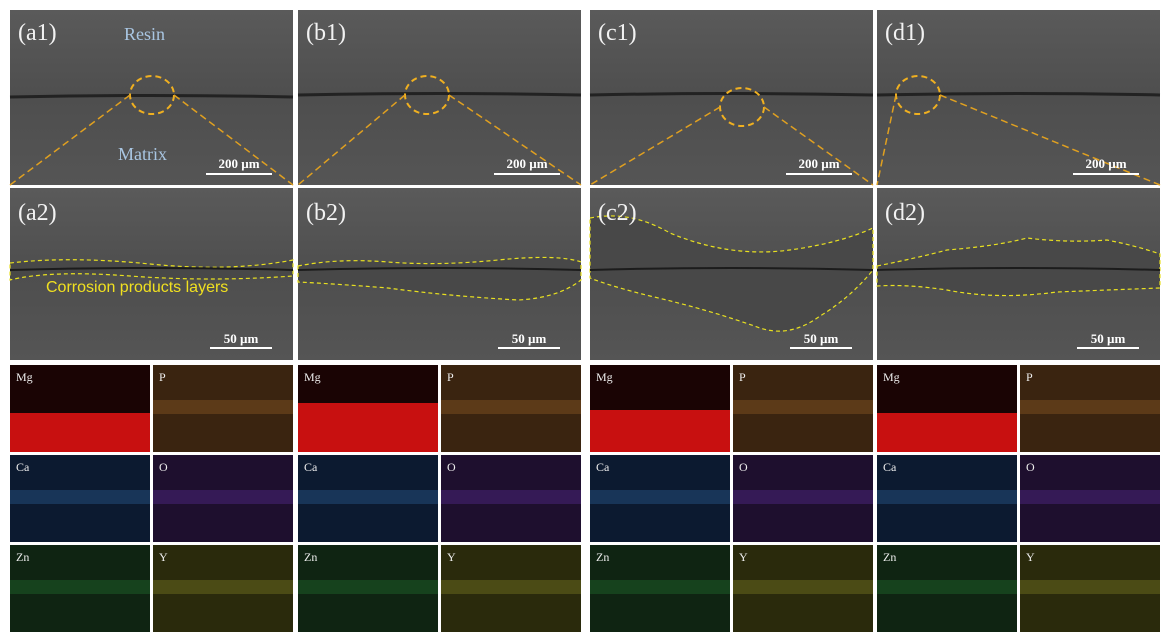 This screenshot has height=643, width=1165. What do you see at coordinates (37, 33) in the screenshot?
I see `panel-label: (a1)` at bounding box center [37, 33].